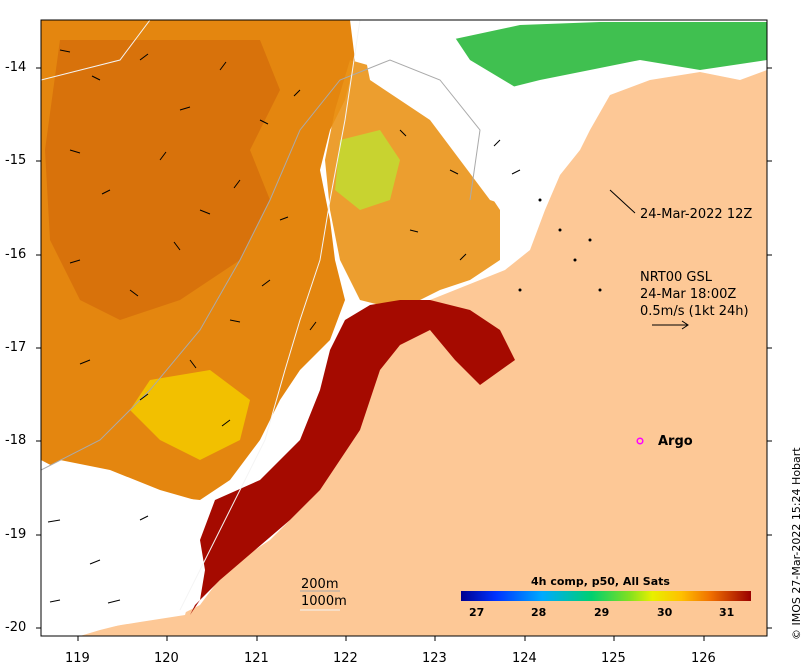 The height and width of the screenshot is (672, 810). I want to click on sst-cool-patch, so click(367, 170).